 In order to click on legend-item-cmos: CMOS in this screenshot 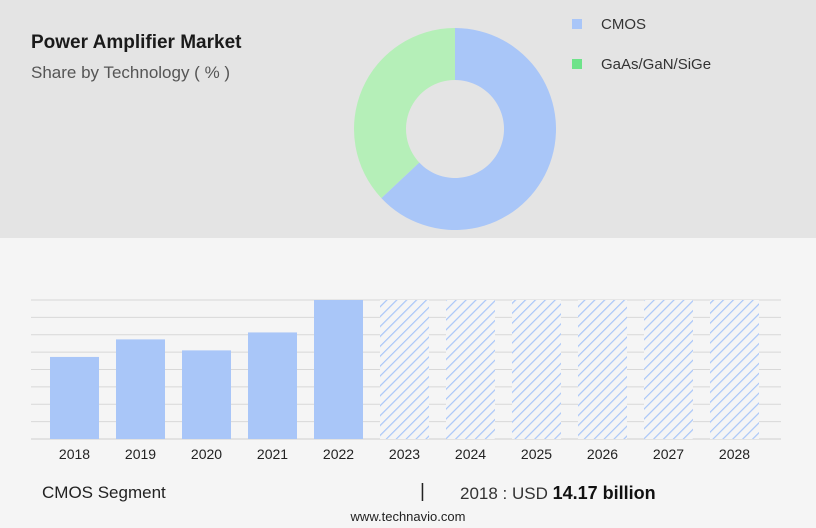, I will do `click(641, 24)`.